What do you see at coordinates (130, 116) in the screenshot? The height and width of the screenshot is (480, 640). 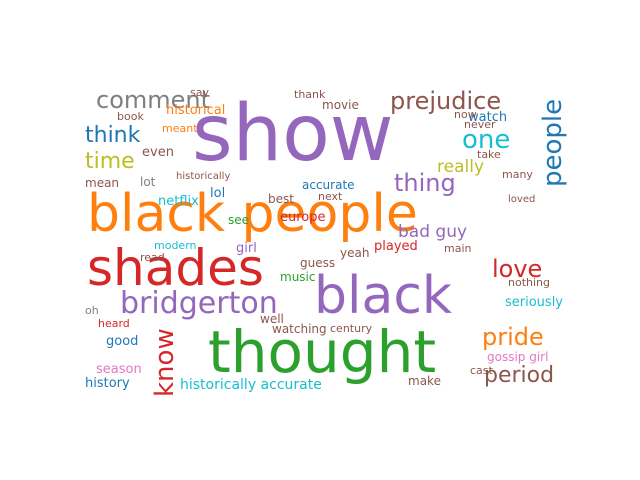 I see `word-book: book` at bounding box center [130, 116].